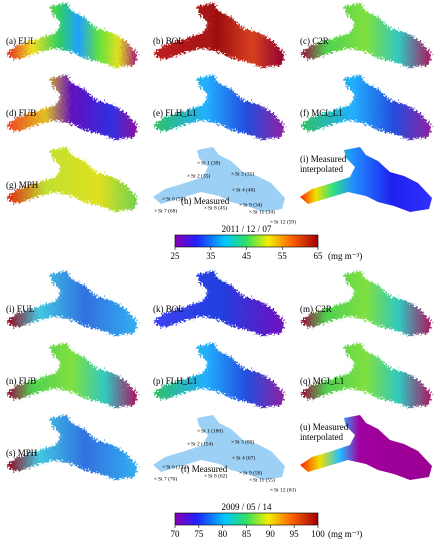 The height and width of the screenshot is (550, 441). What do you see at coordinates (168, 309) in the screenshot?
I see `panel-label: (k) BOL` at bounding box center [168, 309].